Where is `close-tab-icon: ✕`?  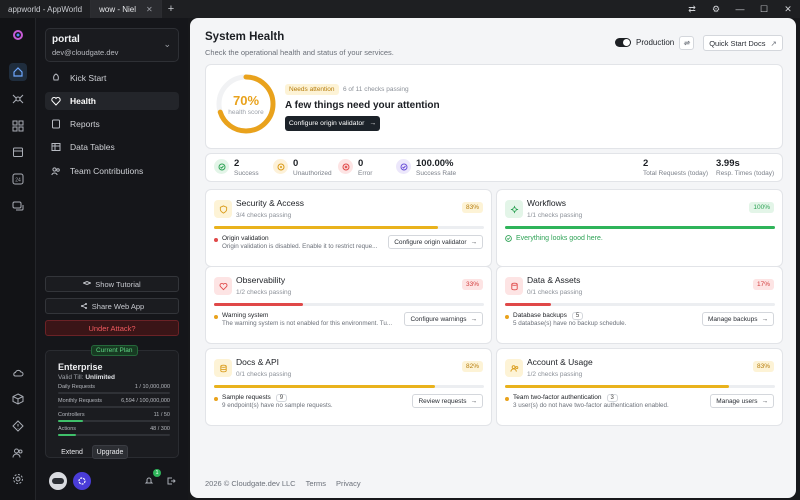
close-tab-icon: ✕ is located at coordinates (149, 9).